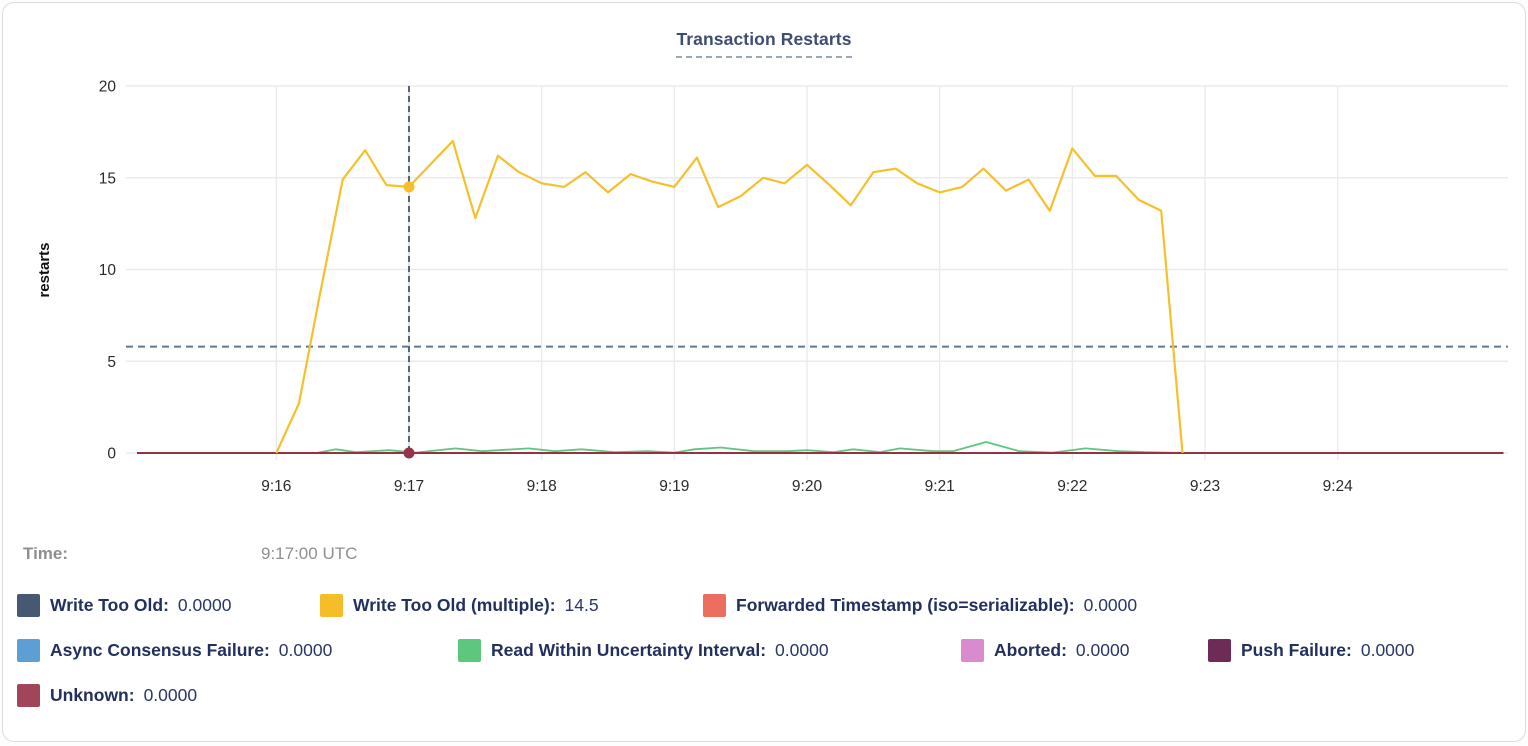  Describe the element at coordinates (766, 695) in the screenshot. I see `legend-row: Unknown: 0.0000` at that location.